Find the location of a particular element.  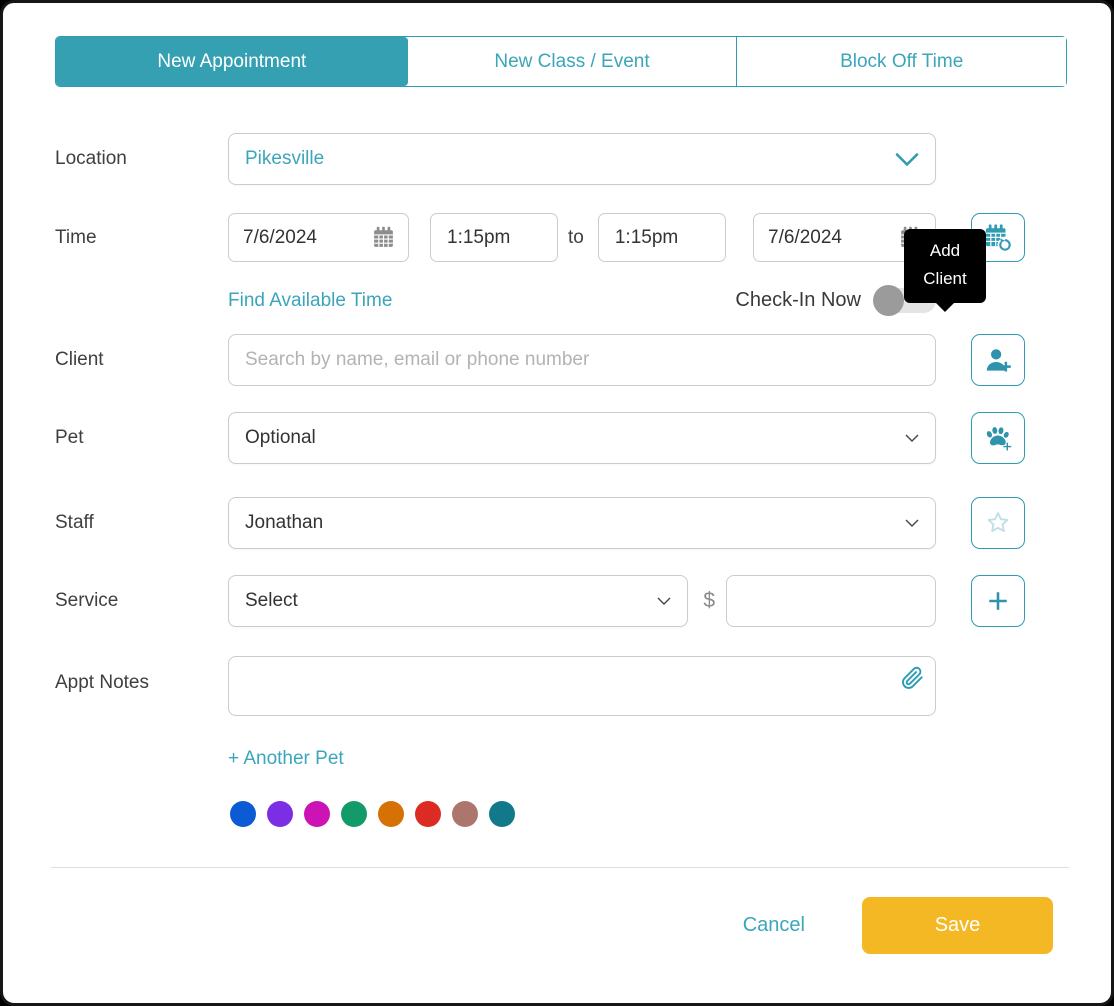

tab-new-appointment: New Appointment is located at coordinates (232, 61).